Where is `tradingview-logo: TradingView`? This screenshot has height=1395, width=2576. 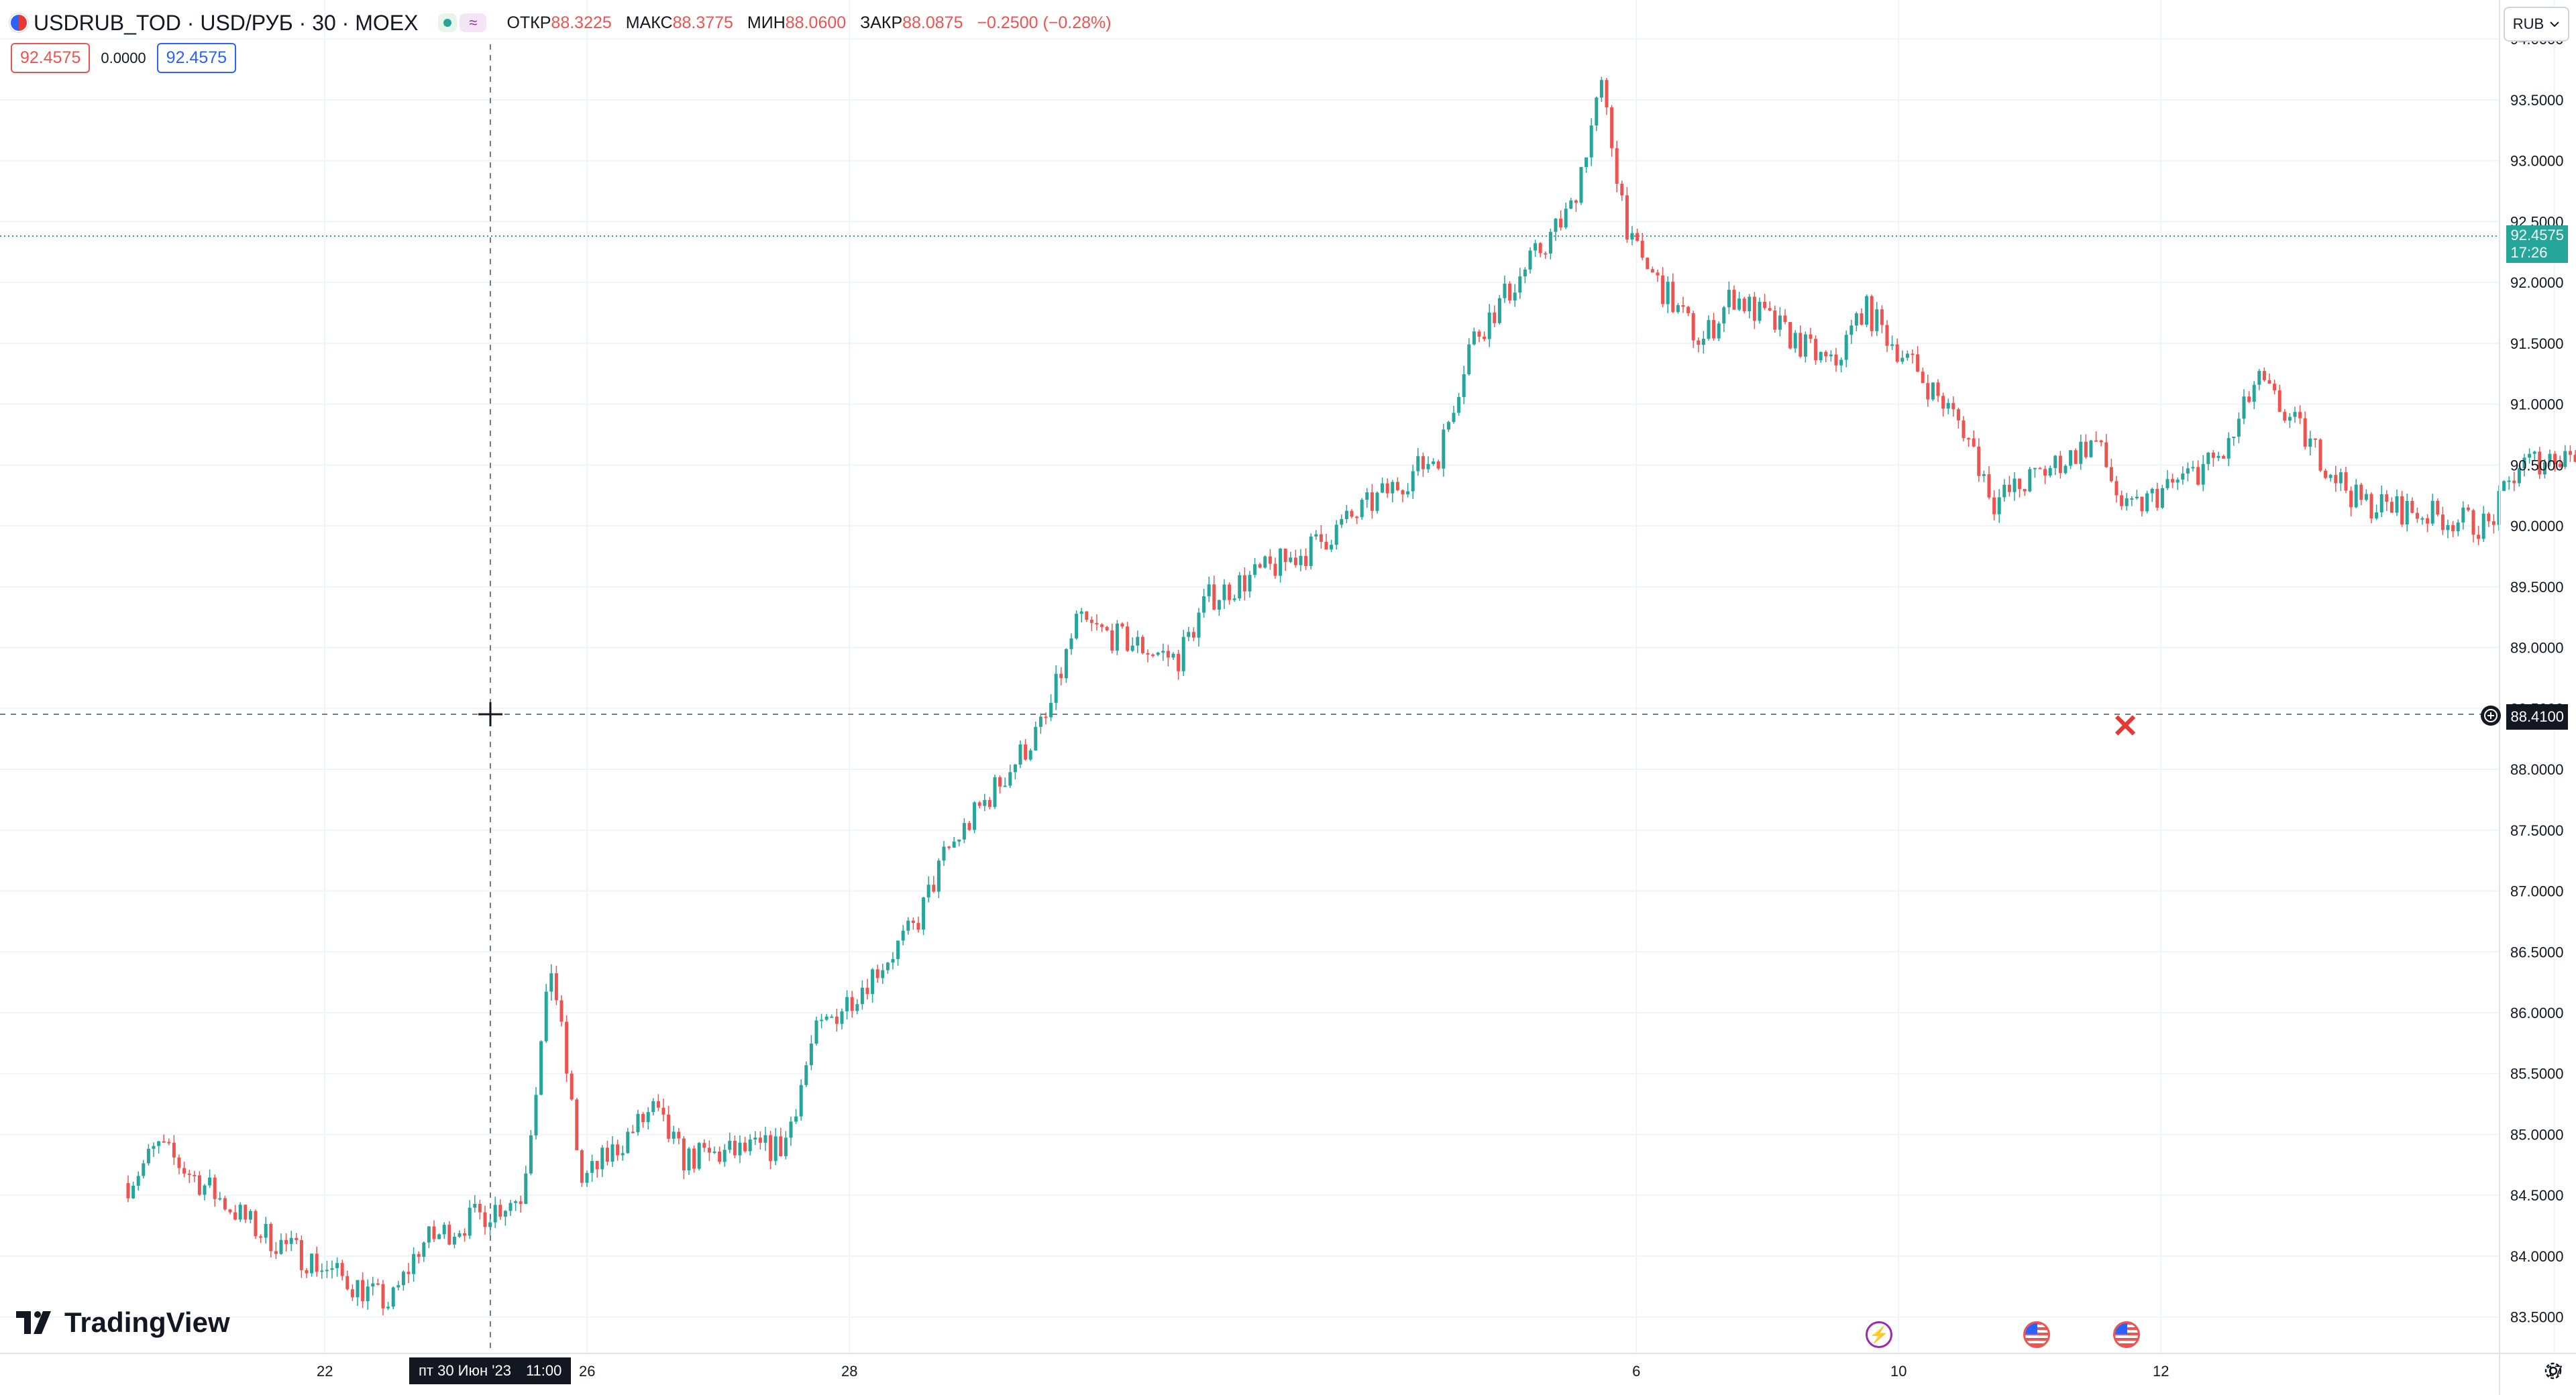 tradingview-logo: TradingView is located at coordinates (123, 1322).